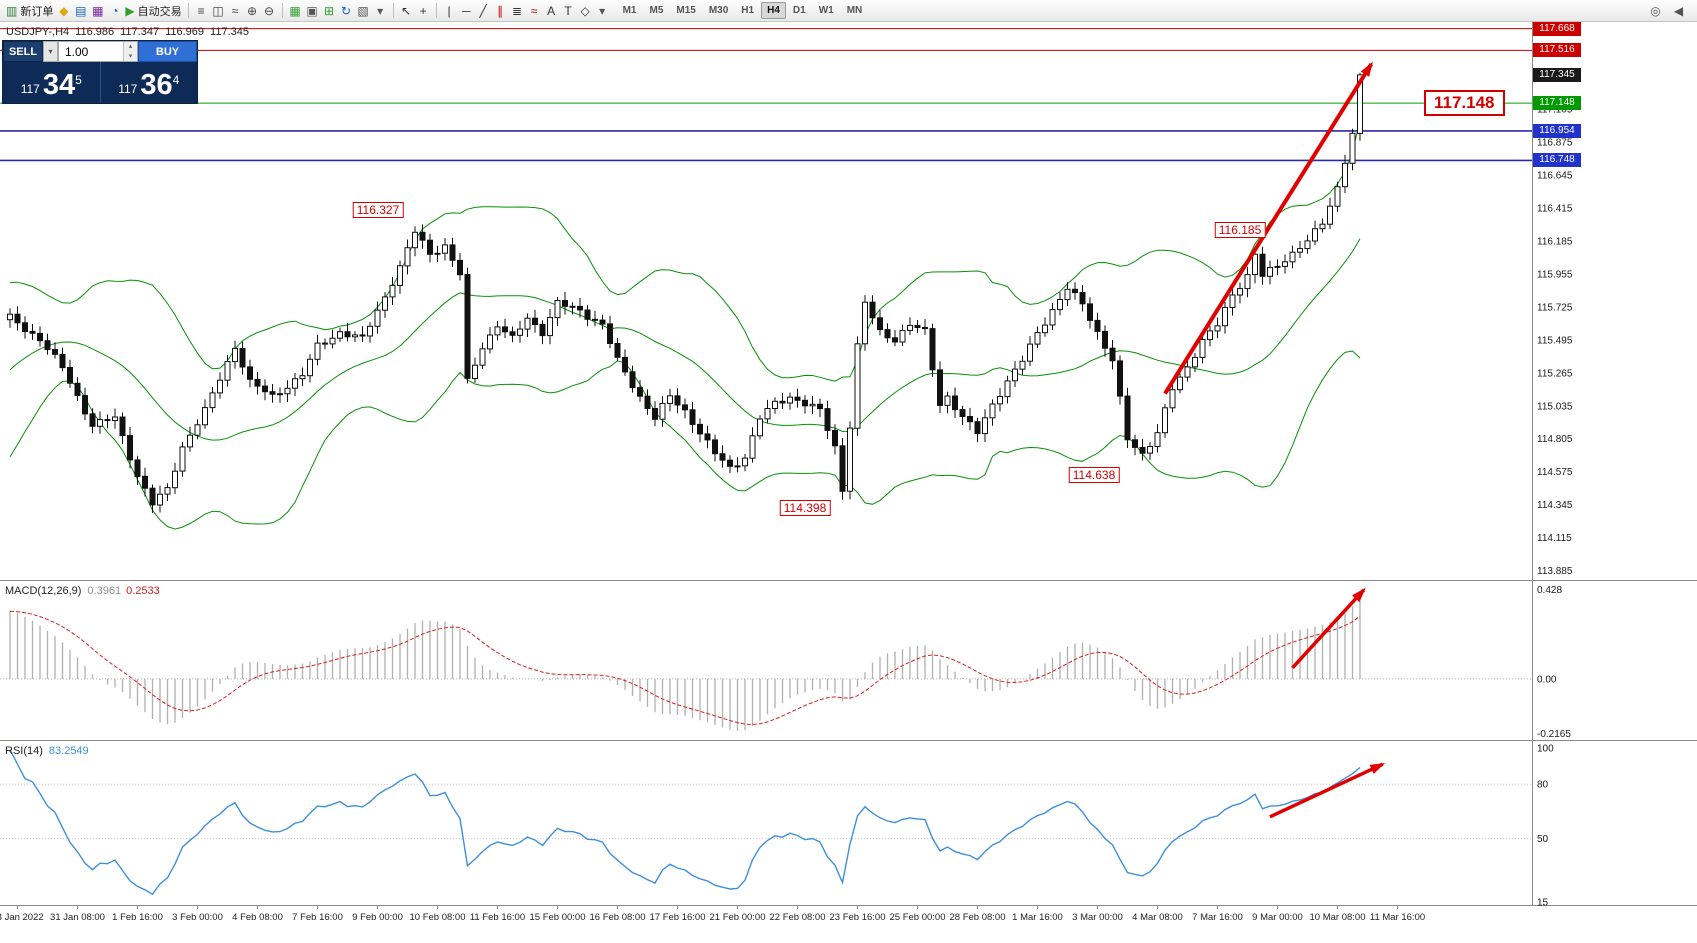 The width and height of the screenshot is (1697, 943). Describe the element at coordinates (1328, 628) in the screenshot. I see `trend-arrow-macd` at that location.